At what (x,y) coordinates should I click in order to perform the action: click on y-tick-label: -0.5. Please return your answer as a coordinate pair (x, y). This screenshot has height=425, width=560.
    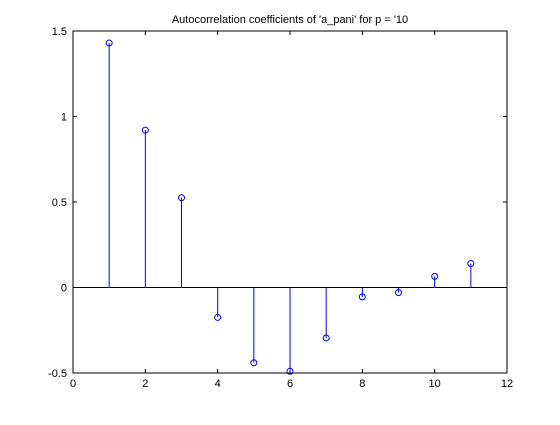
    Looking at the image, I should click on (57, 374).